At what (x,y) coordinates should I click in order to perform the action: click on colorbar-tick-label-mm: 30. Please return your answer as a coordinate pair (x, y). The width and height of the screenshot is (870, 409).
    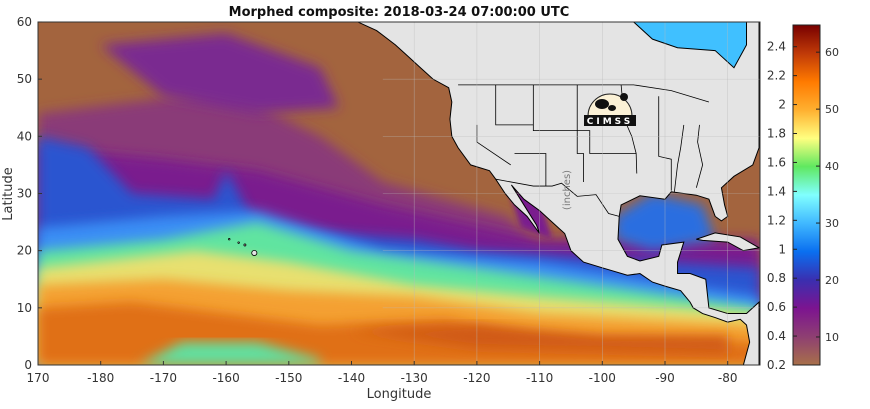
    Looking at the image, I should click on (832, 223).